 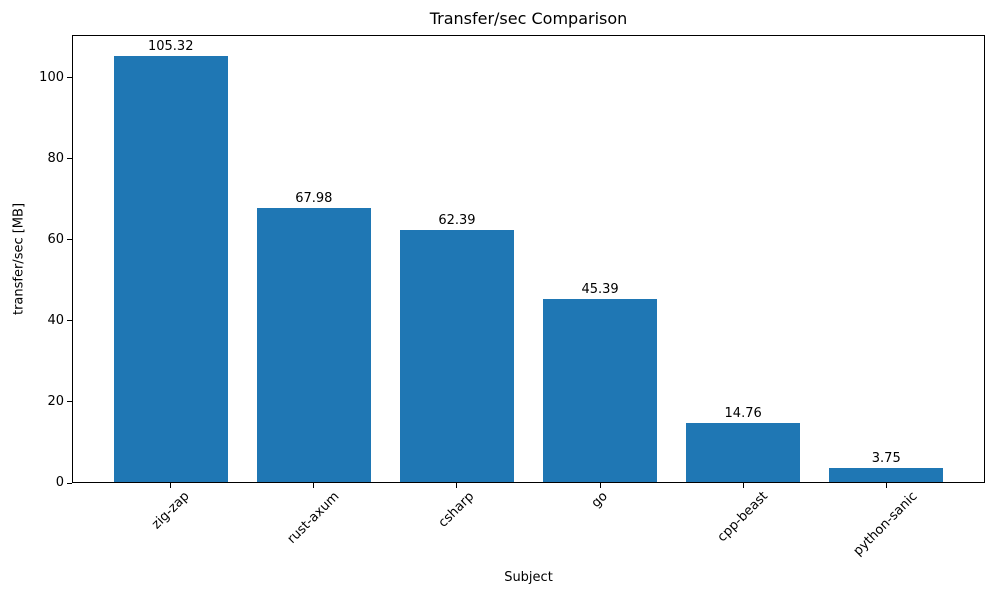 What do you see at coordinates (170, 47) in the screenshot?
I see `bar-value-label: 105.32` at bounding box center [170, 47].